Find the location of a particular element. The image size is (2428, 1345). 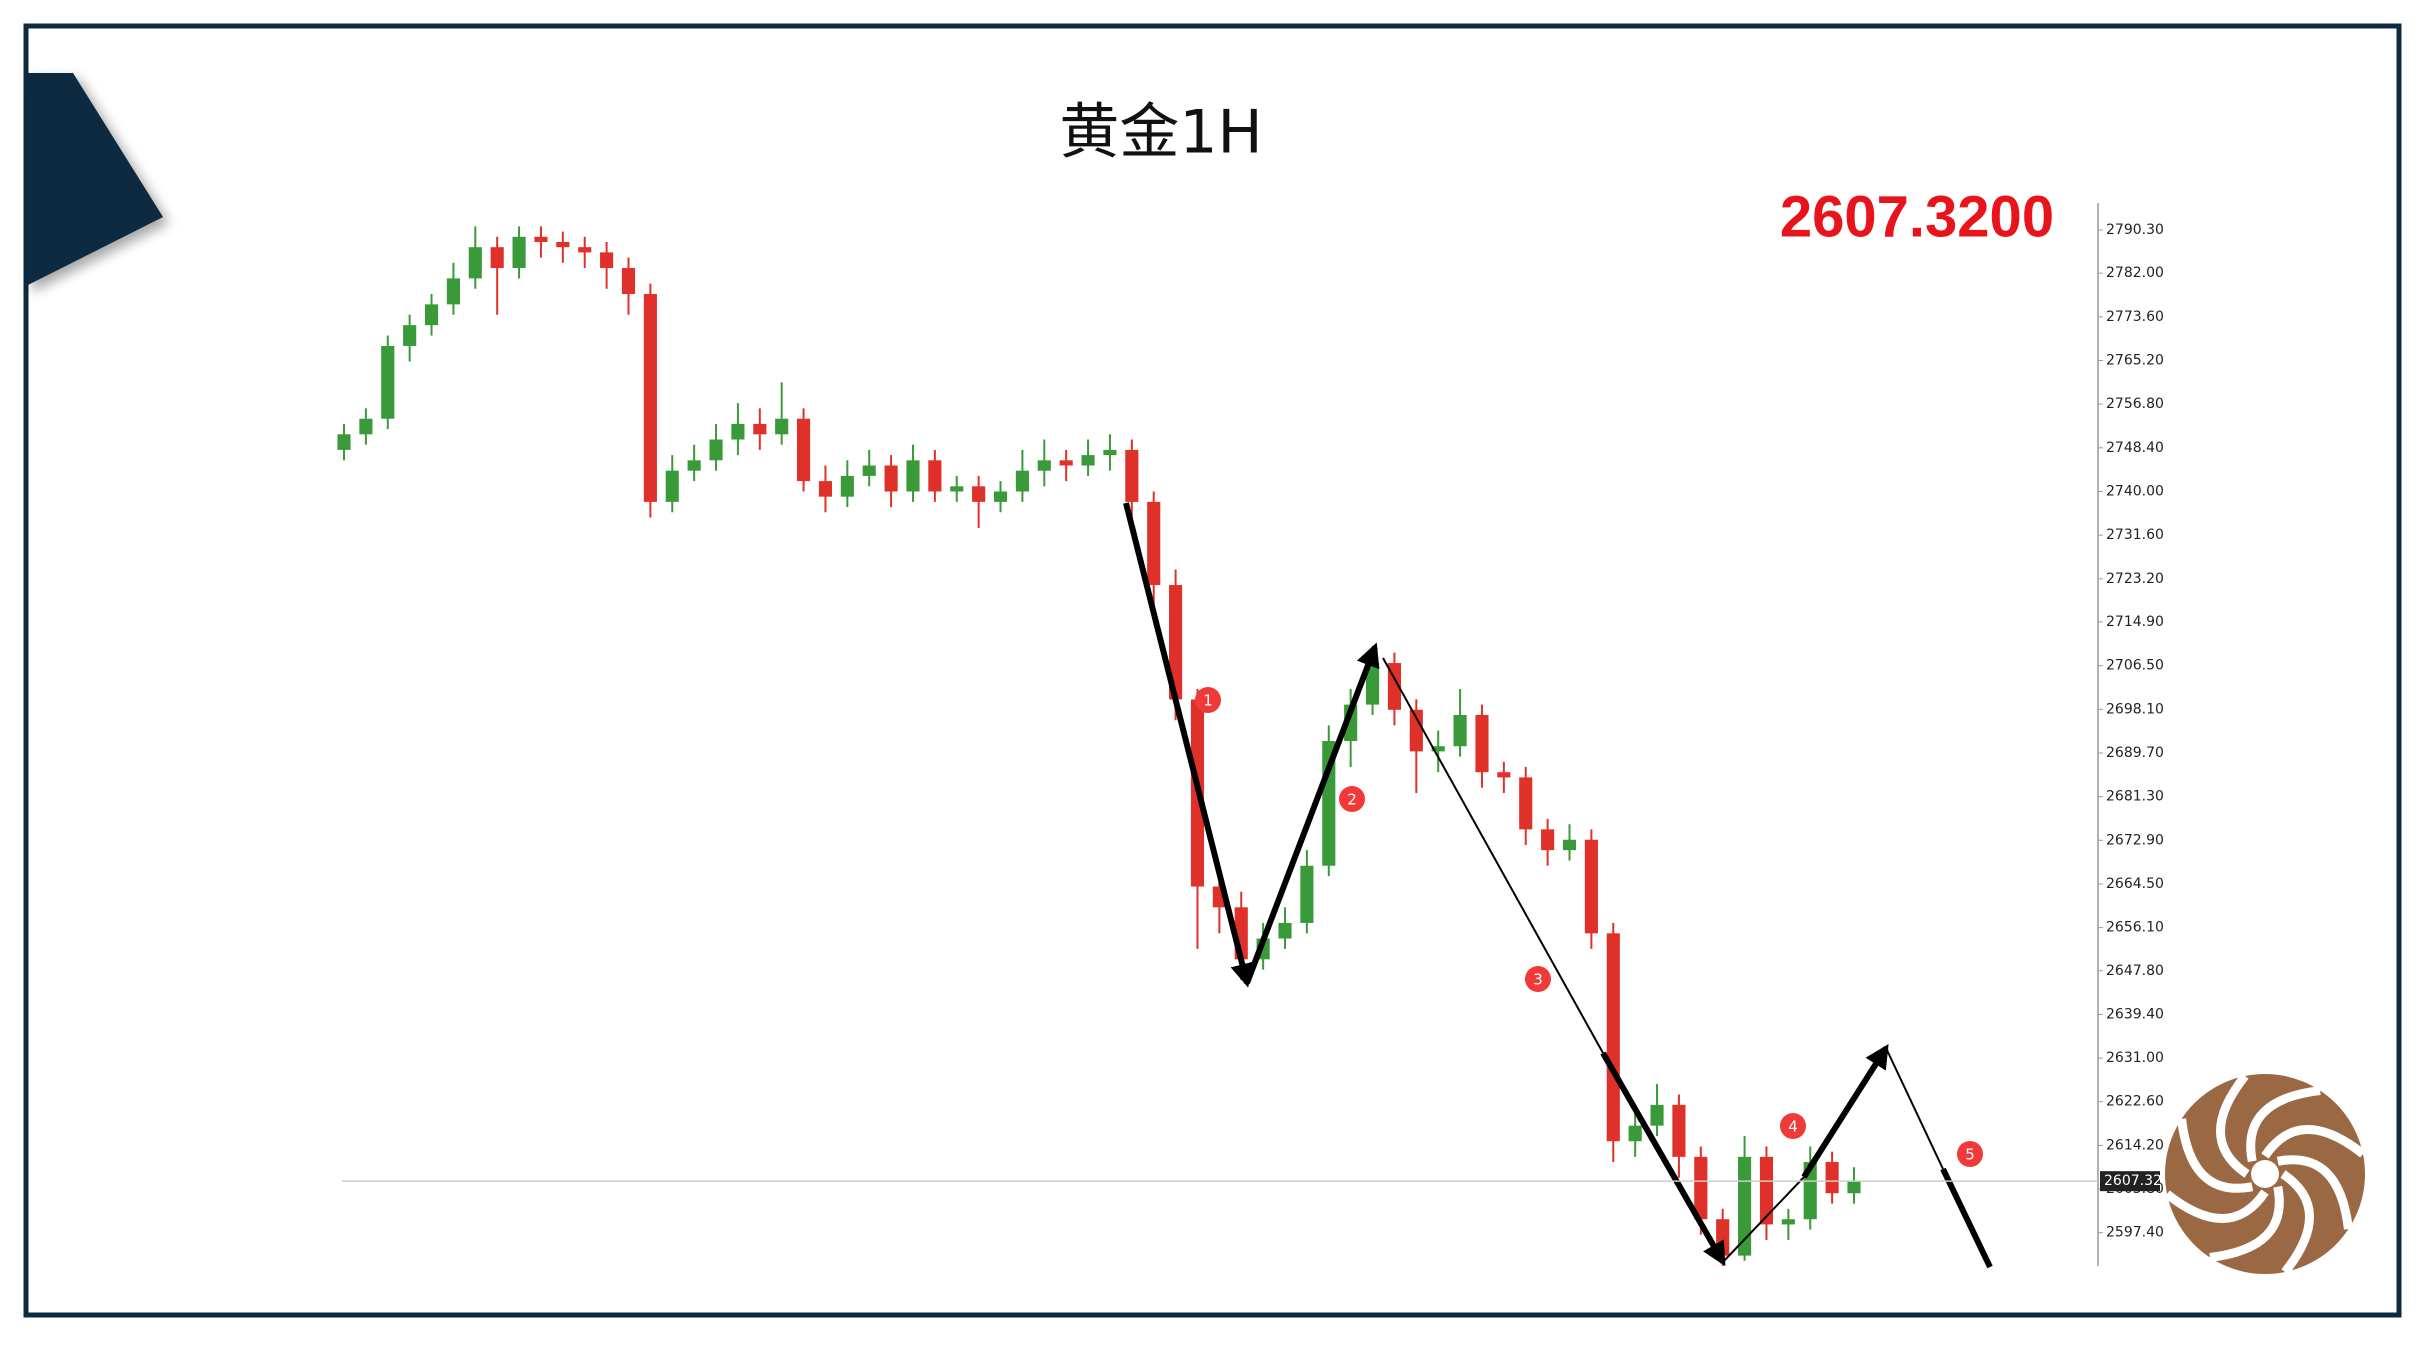

y-tick-label: 2748.40 is located at coordinates (2135, 448).